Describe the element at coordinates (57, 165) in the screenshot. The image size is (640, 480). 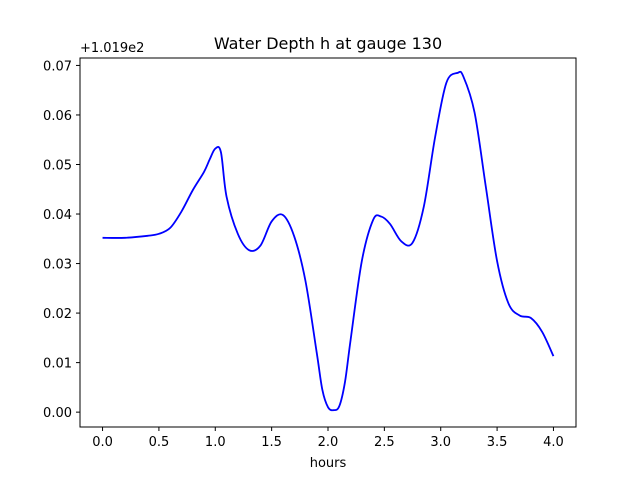
I see `y-tick-label: 0.05` at that location.